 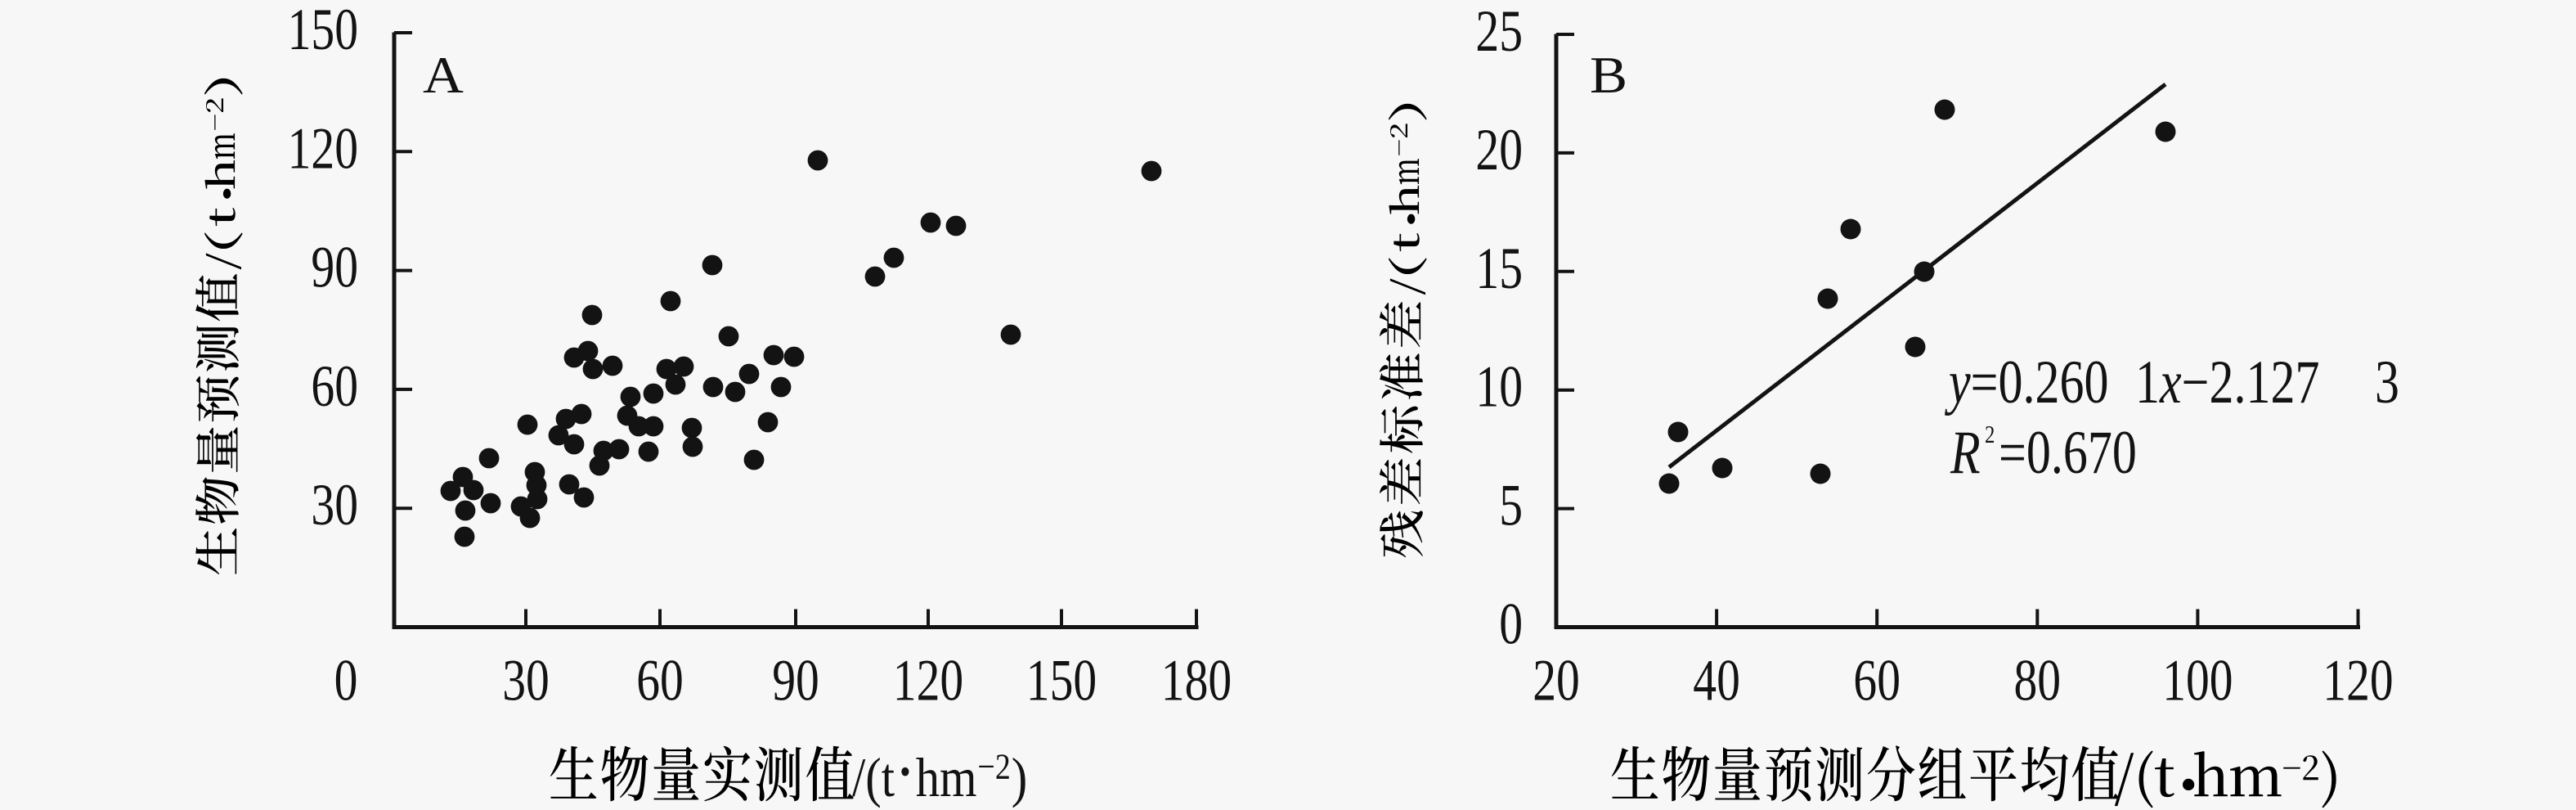 I want to click on svg-text: 40, so click(x=1716, y=681).